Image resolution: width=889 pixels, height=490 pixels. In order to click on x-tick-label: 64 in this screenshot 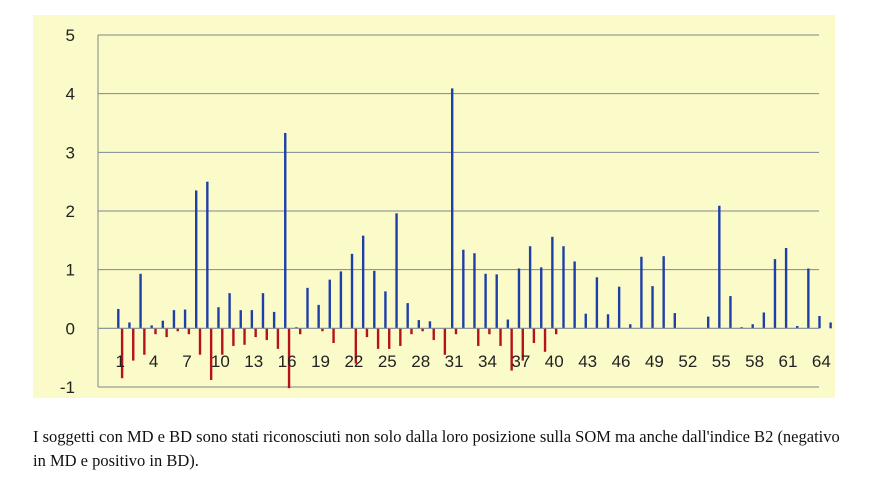, I will do `click(821, 361)`.